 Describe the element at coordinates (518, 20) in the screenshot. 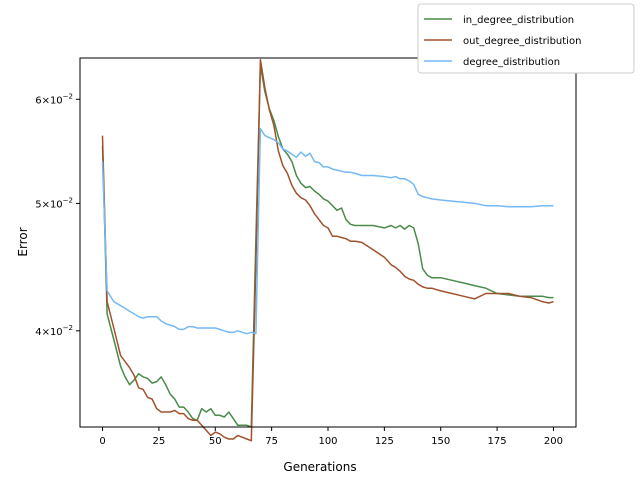

I see `legend-label-in-degree-distribution: in_degree_distribution` at that location.